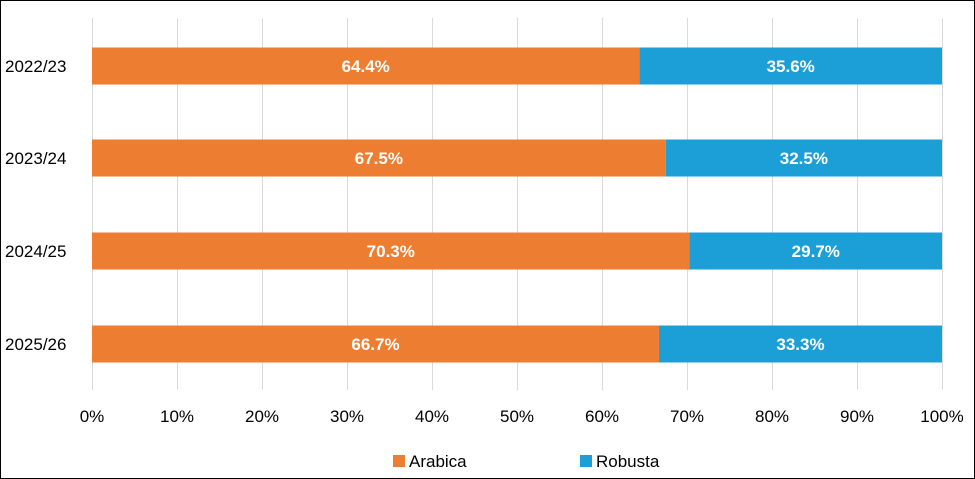  Describe the element at coordinates (586, 461) in the screenshot. I see `legend-swatch-robusta` at that location.